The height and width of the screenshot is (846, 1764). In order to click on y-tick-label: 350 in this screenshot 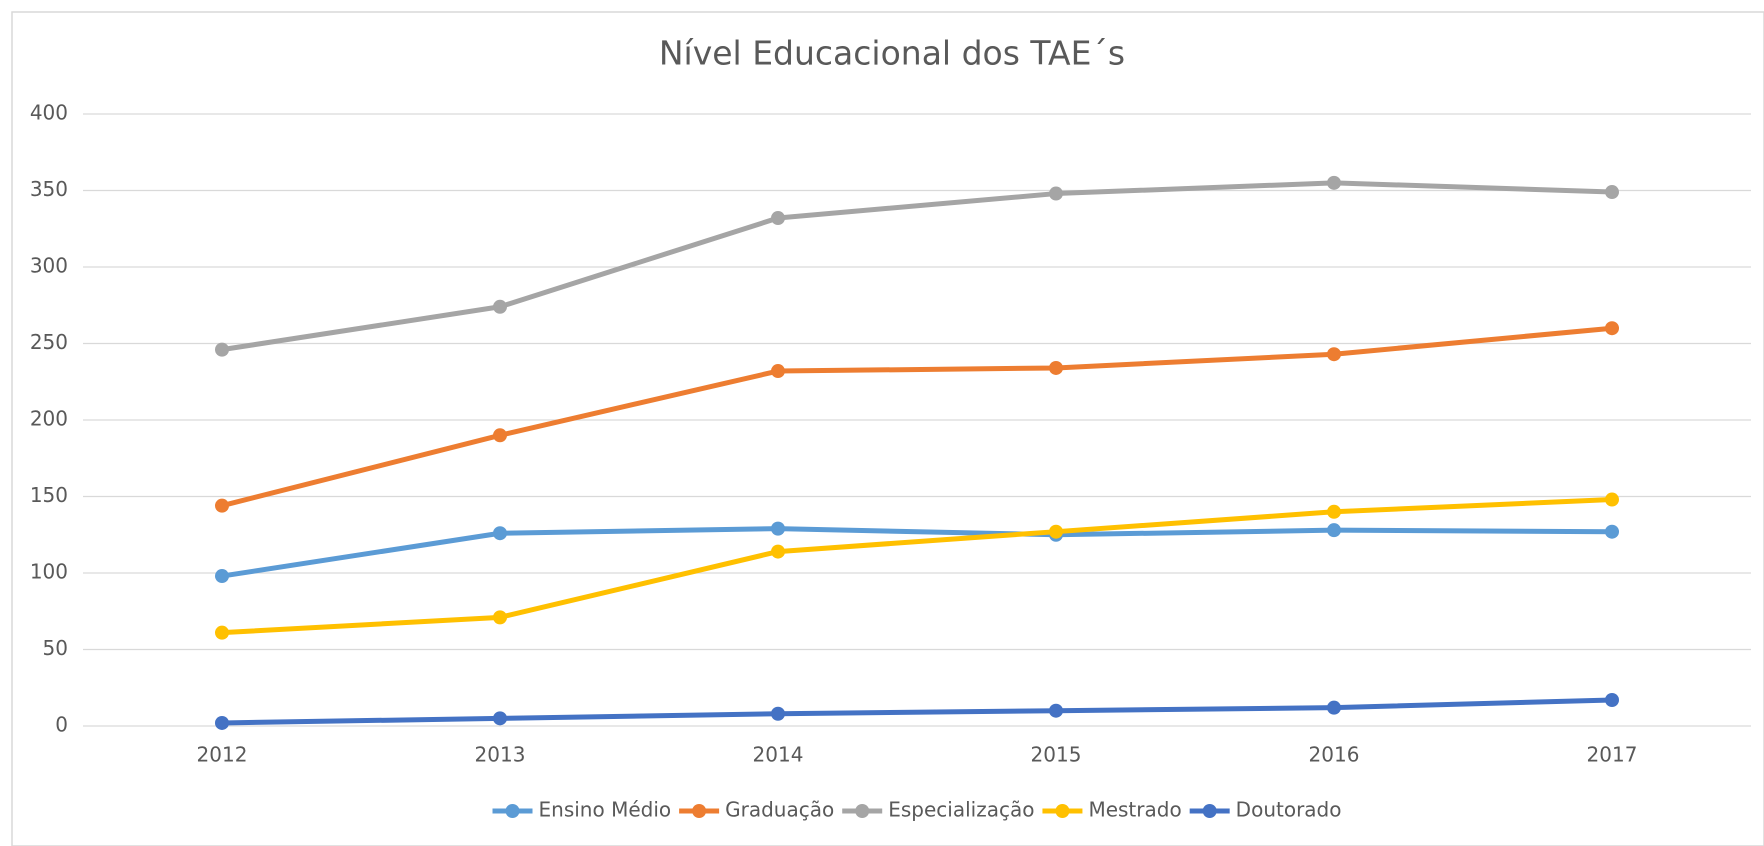, I will do `click(49, 189)`.